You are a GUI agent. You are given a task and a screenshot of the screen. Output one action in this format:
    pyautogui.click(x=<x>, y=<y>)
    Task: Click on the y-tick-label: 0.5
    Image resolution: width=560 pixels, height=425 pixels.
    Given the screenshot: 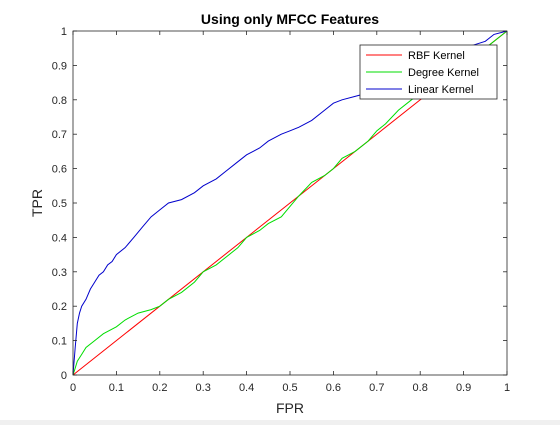 What is the action you would take?
    pyautogui.click(x=59, y=204)
    